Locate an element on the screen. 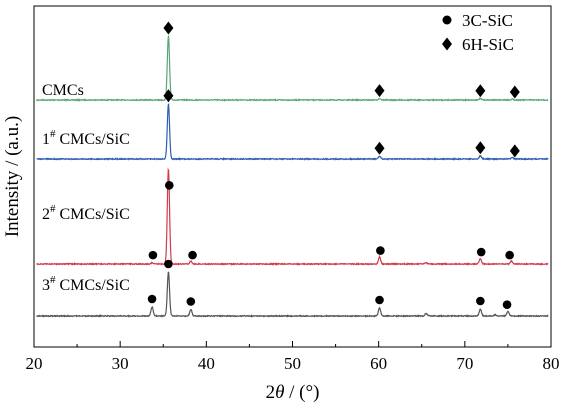  y-axis-title: Intensity / (a.u.) is located at coordinates (12, 176).